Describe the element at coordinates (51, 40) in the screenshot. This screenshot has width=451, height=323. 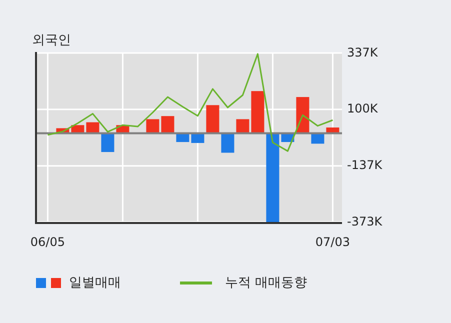
I see `chart-title: 외국인` at that location.